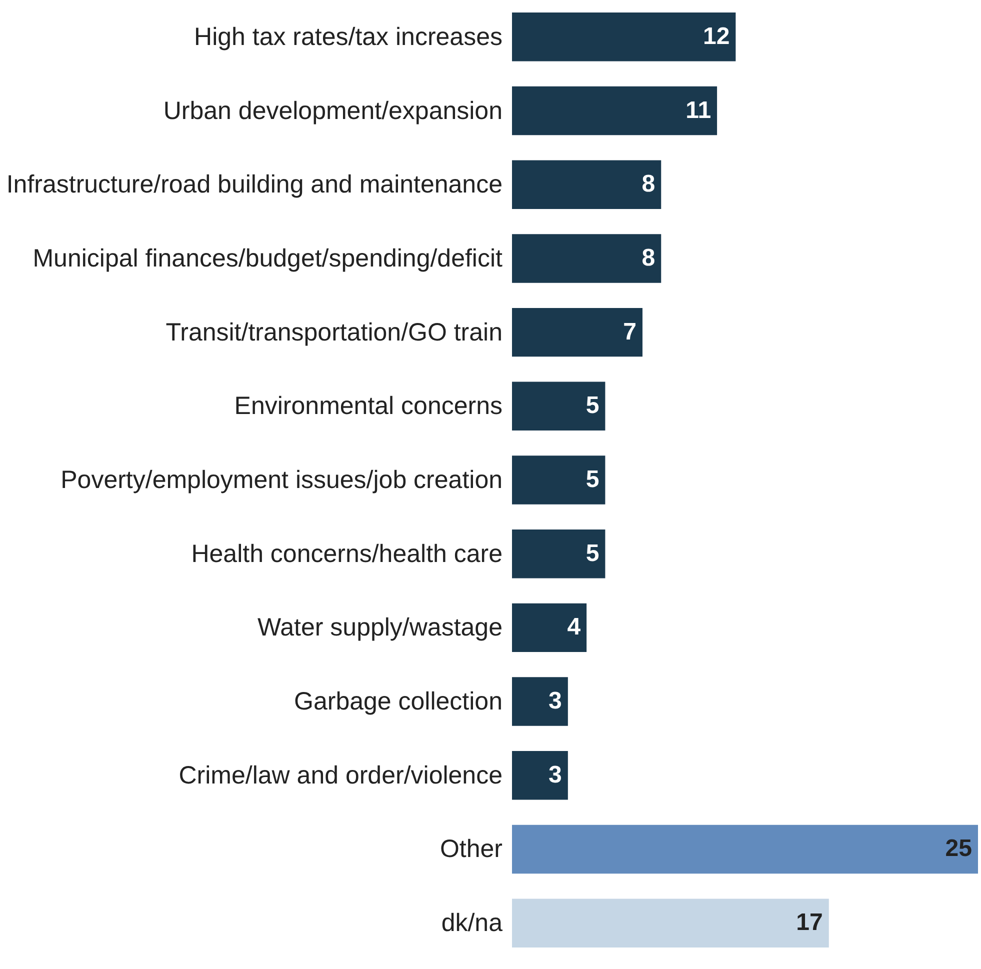 Image resolution: width=981 pixels, height=969 pixels. What do you see at coordinates (348, 36) in the screenshot?
I see `y-tick-label: High tax rates/tax increases` at bounding box center [348, 36].